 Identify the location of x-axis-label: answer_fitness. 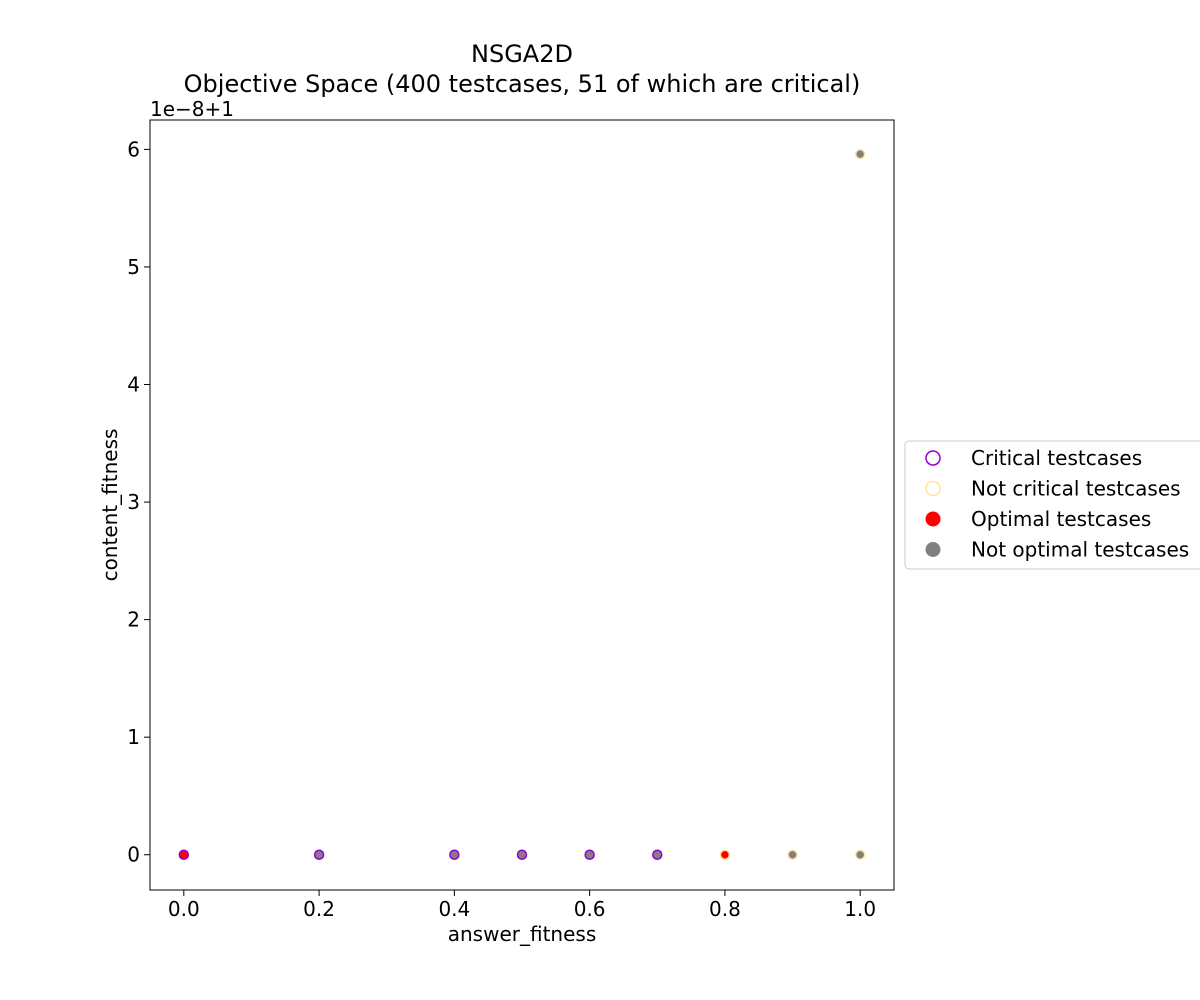
(522, 934).